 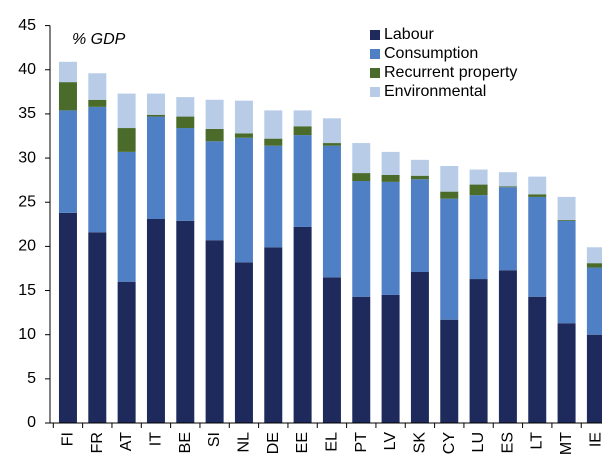 I want to click on x-tick-label: FR, so click(x=97, y=442).